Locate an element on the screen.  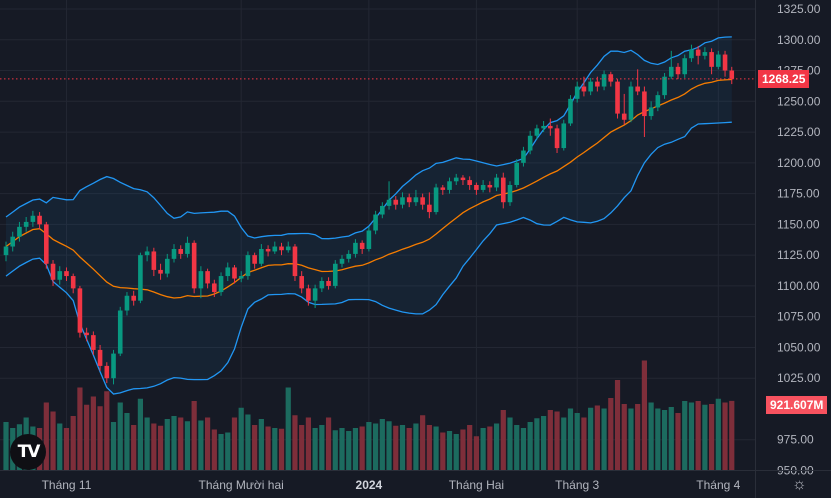
gear-icon: ☼ is located at coordinates (799, 484).